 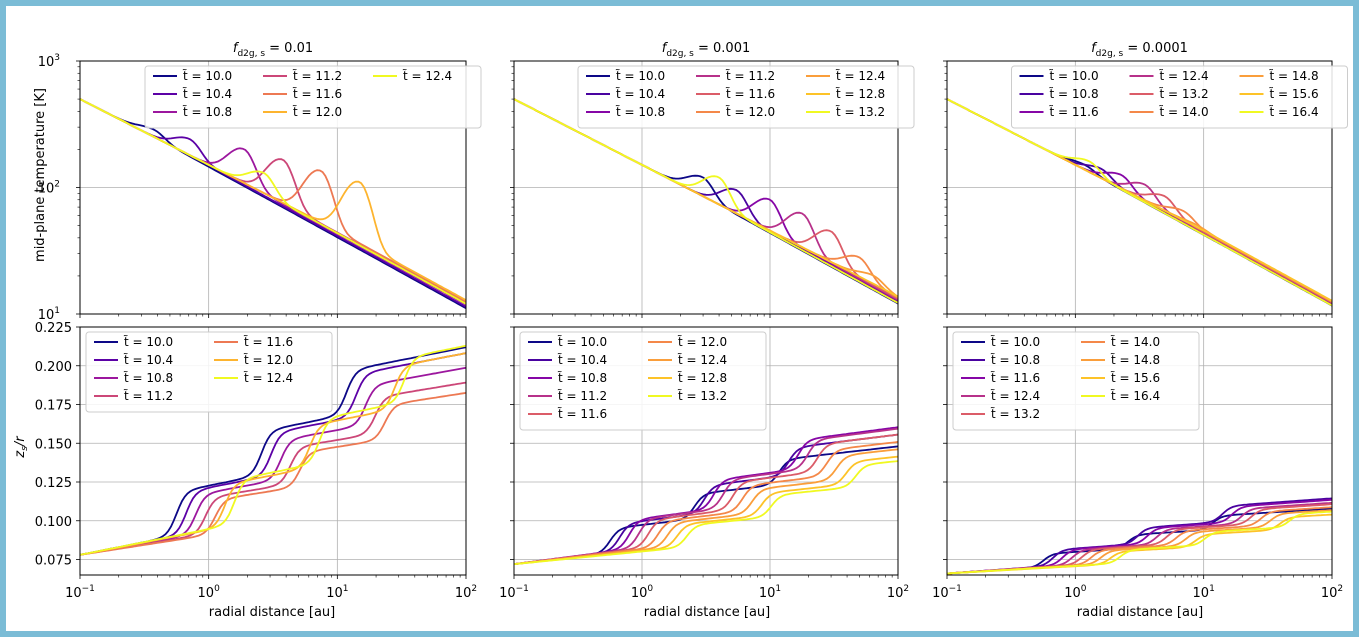 I want to click on xlabel-middle: radial distance [au], so click(x=707, y=612).